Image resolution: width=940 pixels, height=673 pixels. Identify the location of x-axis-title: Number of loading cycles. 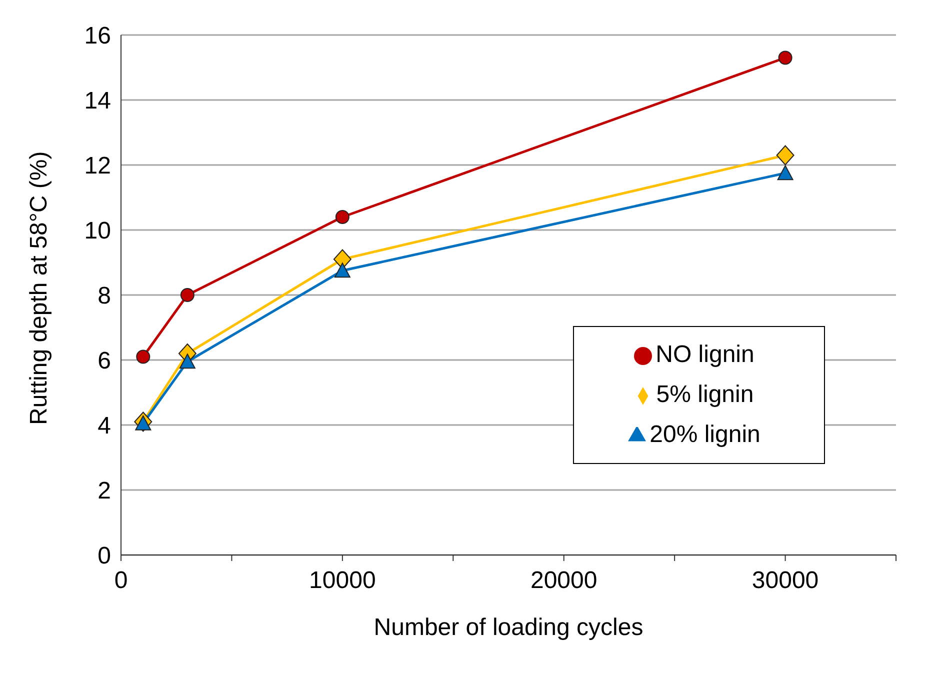
(509, 627).